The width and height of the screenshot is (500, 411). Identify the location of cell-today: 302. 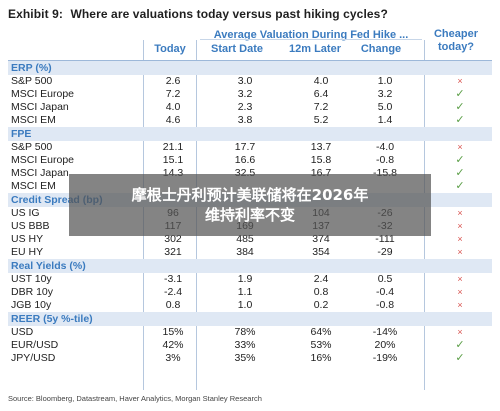
(173, 239).